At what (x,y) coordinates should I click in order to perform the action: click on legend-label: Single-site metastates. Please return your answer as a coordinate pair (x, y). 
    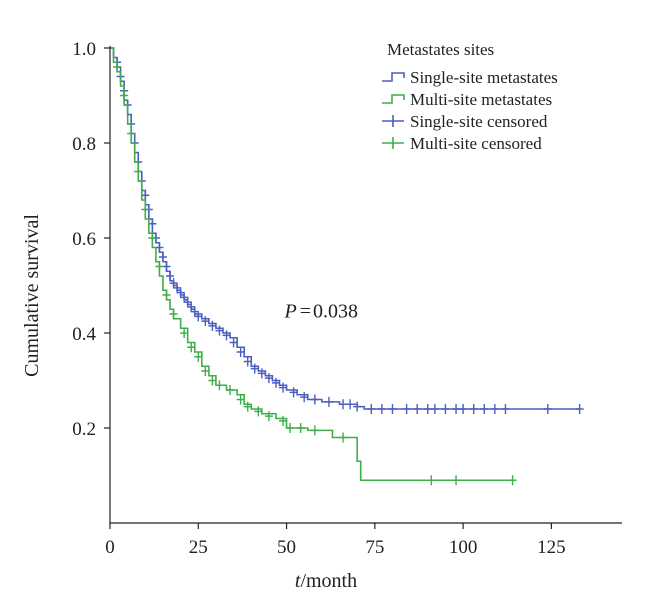
    Looking at the image, I should click on (484, 77).